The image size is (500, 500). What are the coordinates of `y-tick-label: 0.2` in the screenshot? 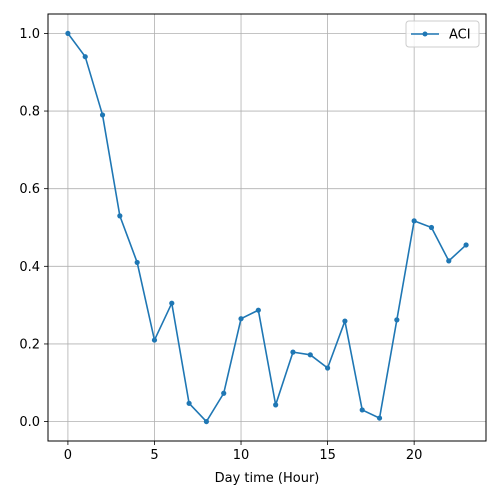 It's located at (29, 344).